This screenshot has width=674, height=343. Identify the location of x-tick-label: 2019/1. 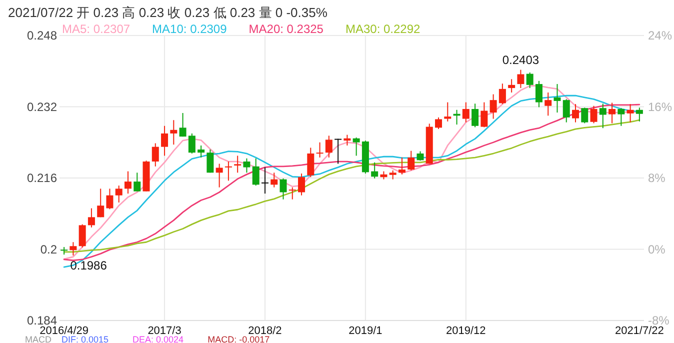
(365, 331).